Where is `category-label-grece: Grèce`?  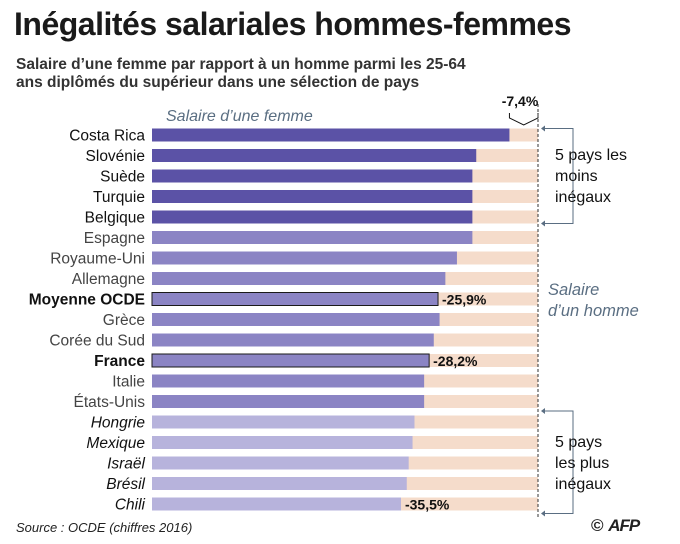
category-label-grece: Grèce is located at coordinates (124, 320).